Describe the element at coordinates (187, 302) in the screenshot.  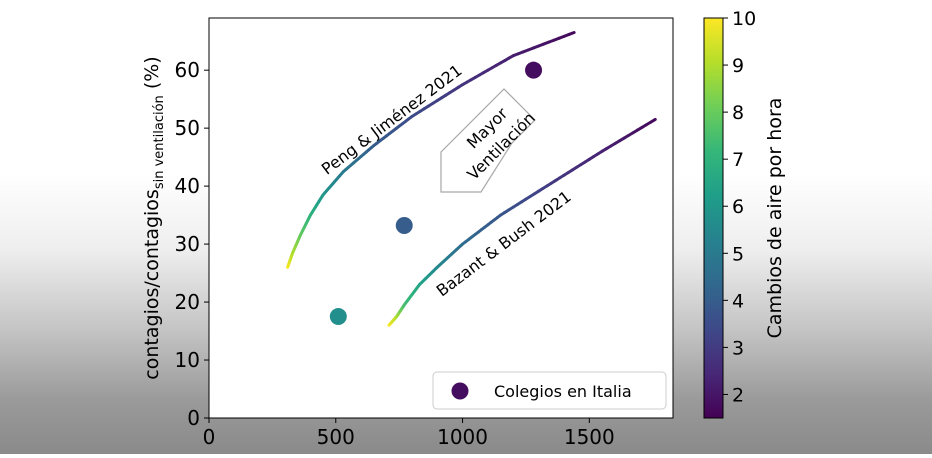
I see `y-tick-label: 20` at that location.